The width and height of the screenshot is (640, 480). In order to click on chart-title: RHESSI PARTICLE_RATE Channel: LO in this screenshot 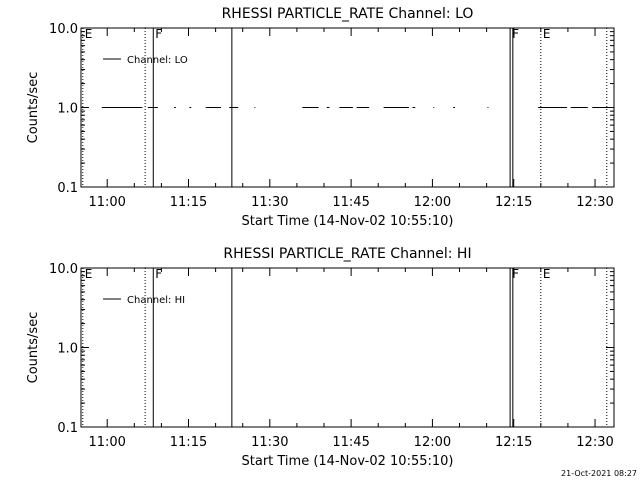, I will do `click(348, 14)`.